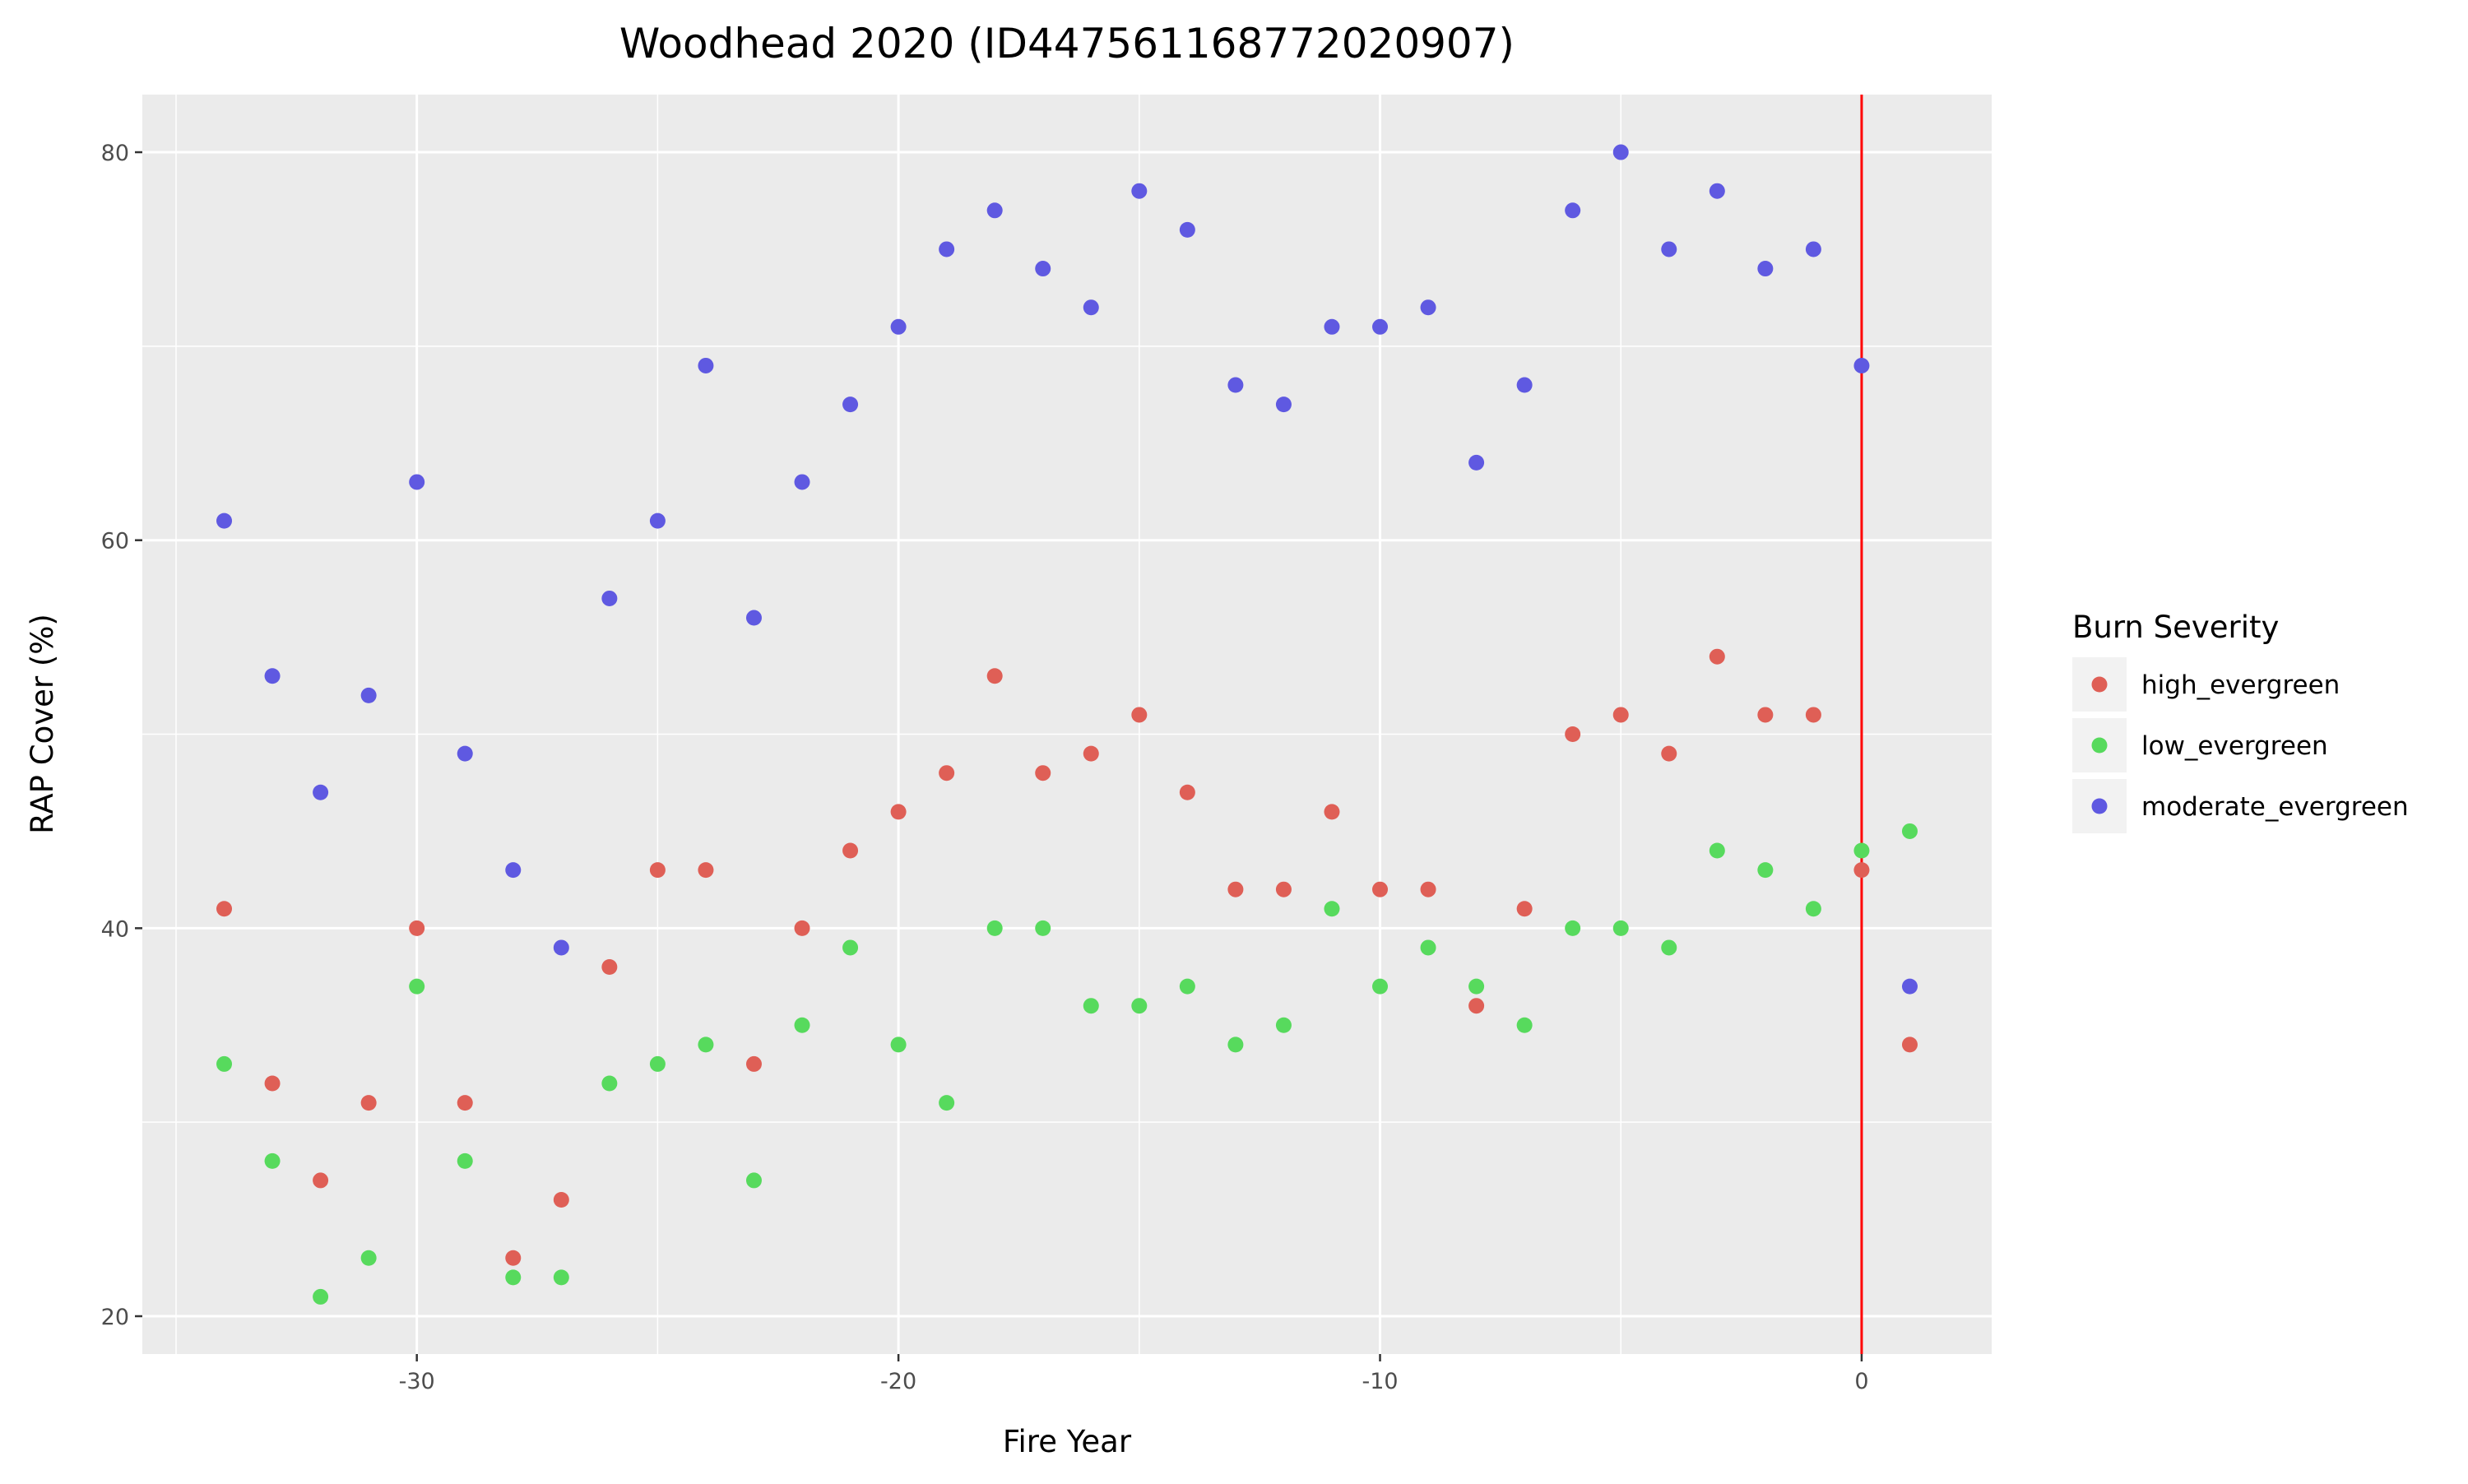 This screenshot has height=1484, width=2468. I want to click on legend-title: Burn Severity, so click(2175, 627).